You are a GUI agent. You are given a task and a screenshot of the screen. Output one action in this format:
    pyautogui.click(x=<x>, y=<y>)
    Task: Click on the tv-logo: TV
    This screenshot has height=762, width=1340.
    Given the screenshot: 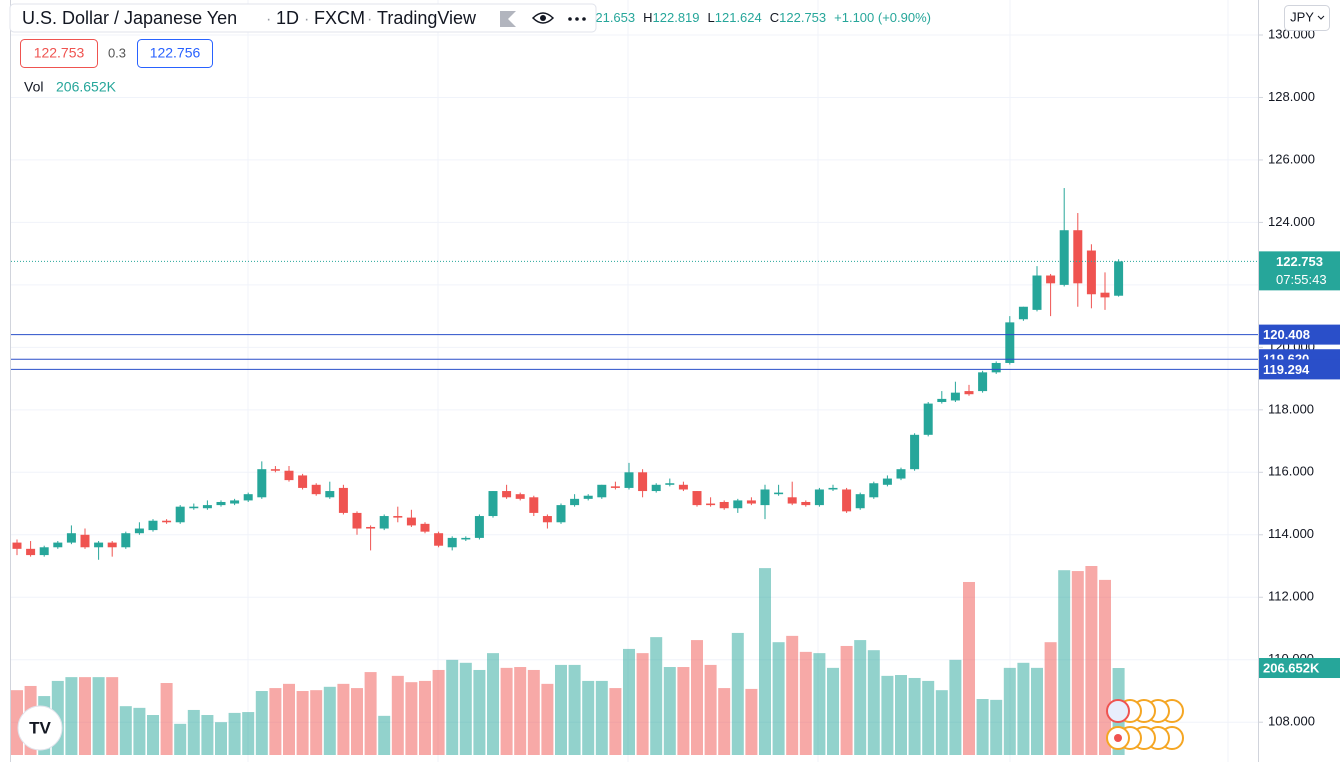 What is the action you would take?
    pyautogui.click(x=40, y=727)
    